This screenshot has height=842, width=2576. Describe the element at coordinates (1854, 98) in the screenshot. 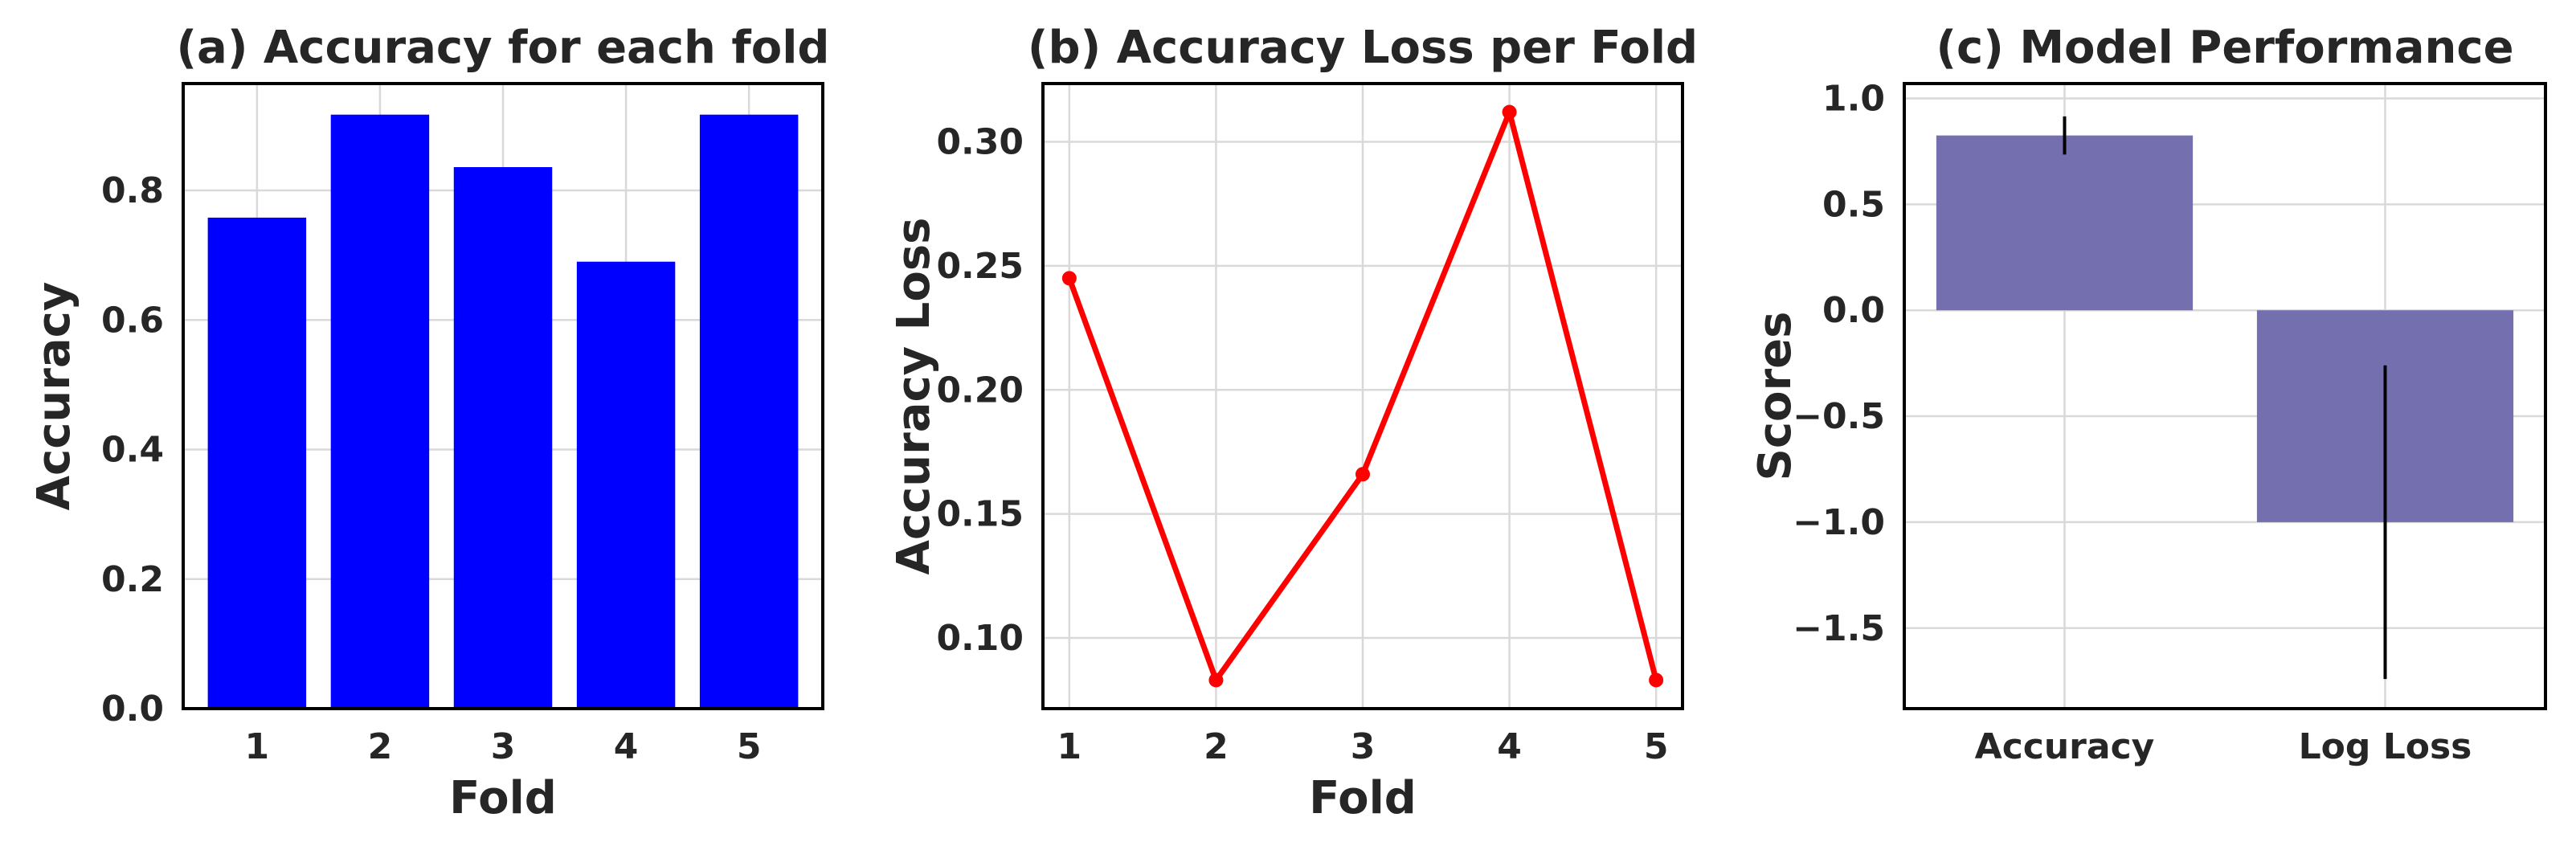

I see `y-tick-label: 1.0` at that location.